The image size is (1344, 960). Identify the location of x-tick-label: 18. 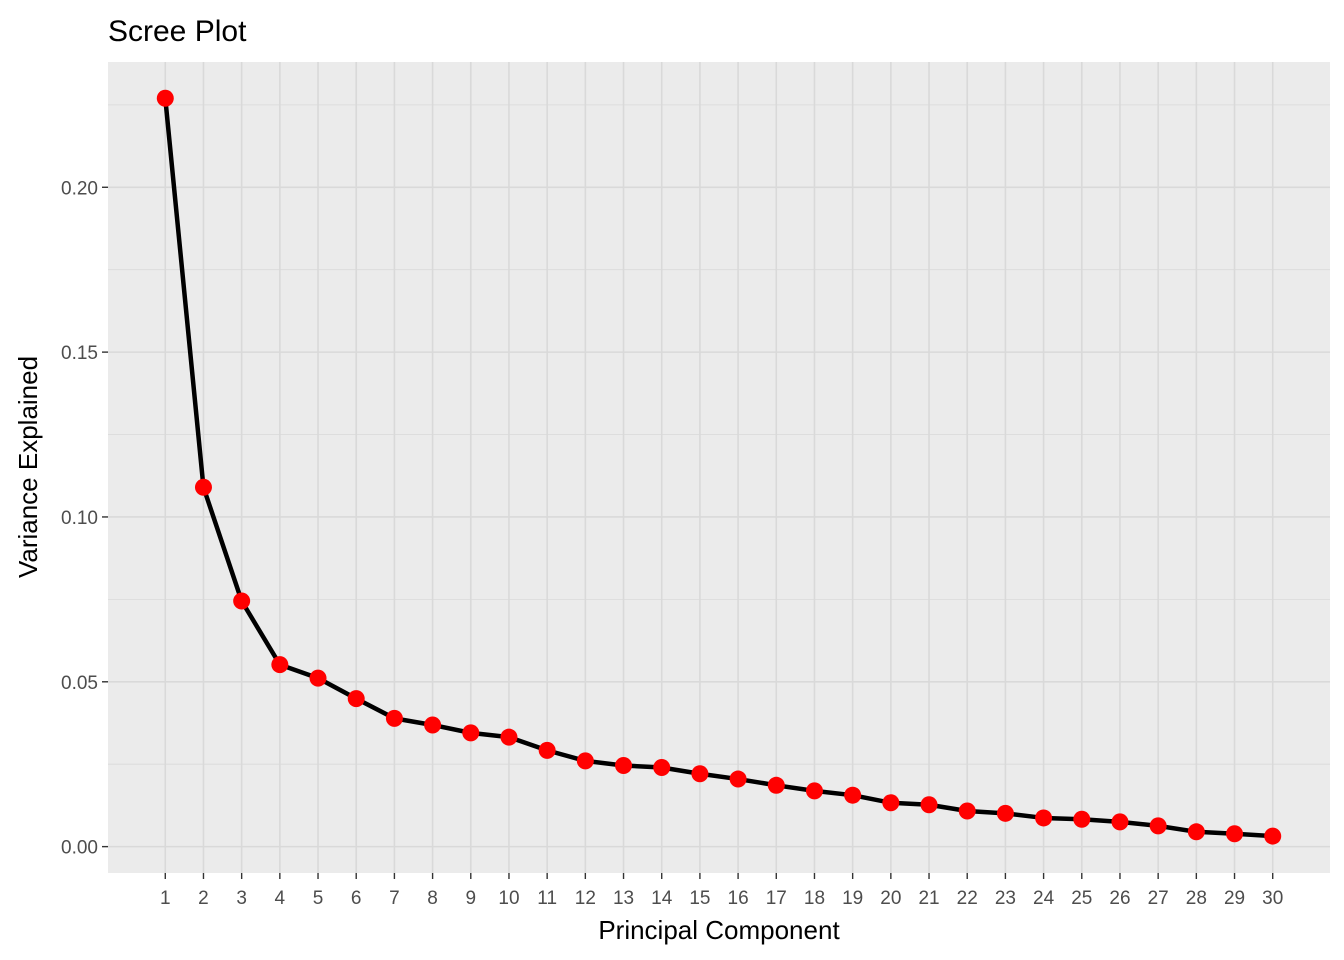
(814, 898).